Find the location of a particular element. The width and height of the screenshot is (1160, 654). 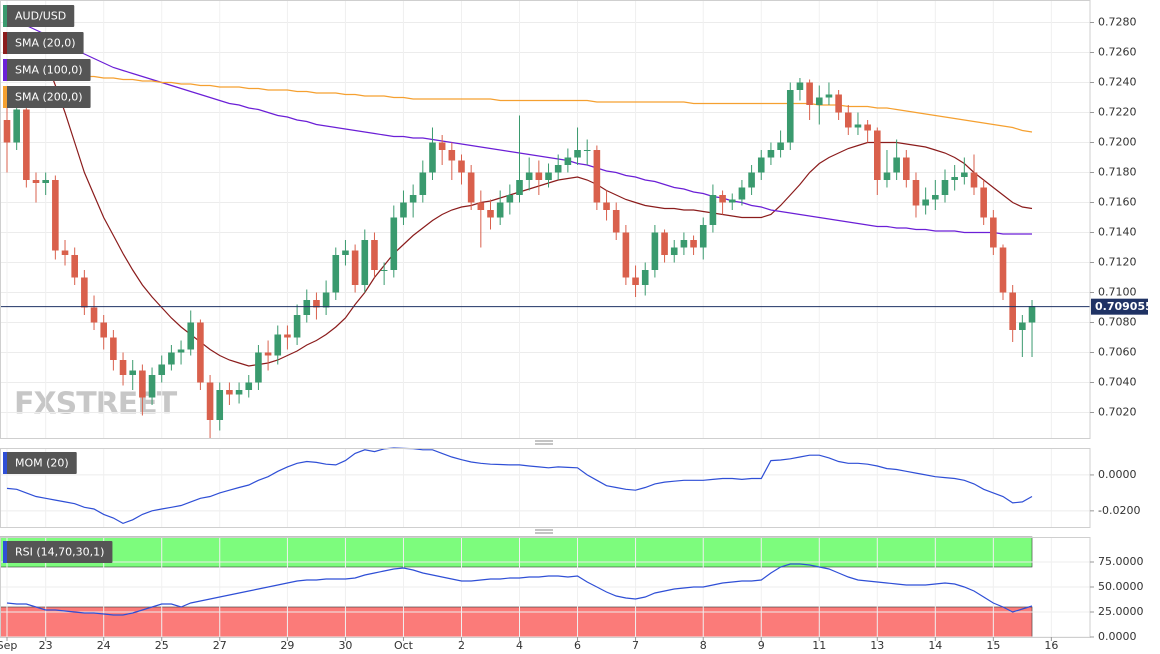

y-tick-label: -0.0200 is located at coordinates (1119, 510).